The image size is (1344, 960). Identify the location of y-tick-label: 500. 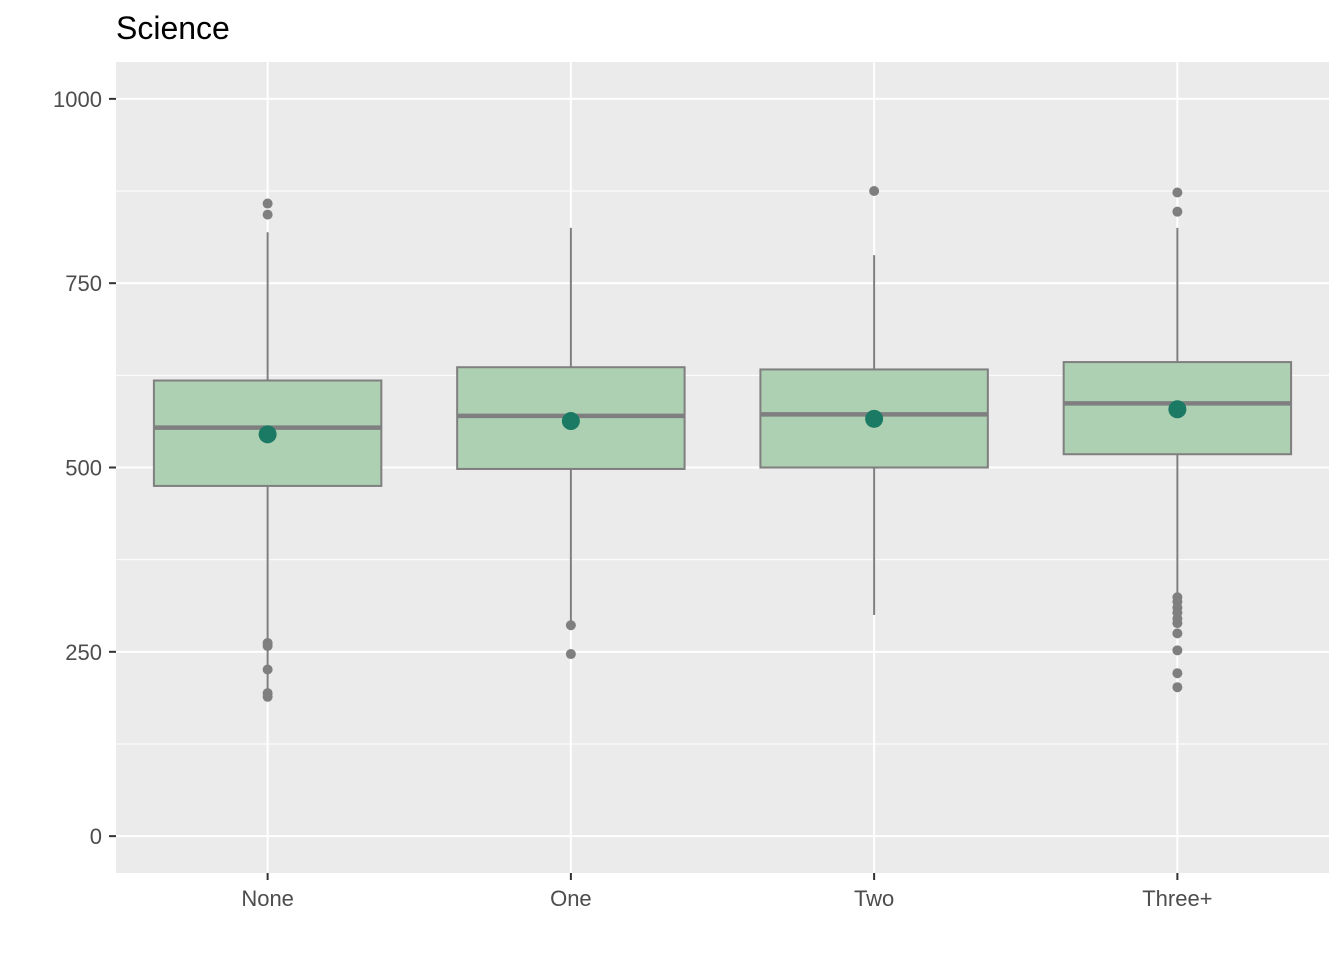
(83, 468).